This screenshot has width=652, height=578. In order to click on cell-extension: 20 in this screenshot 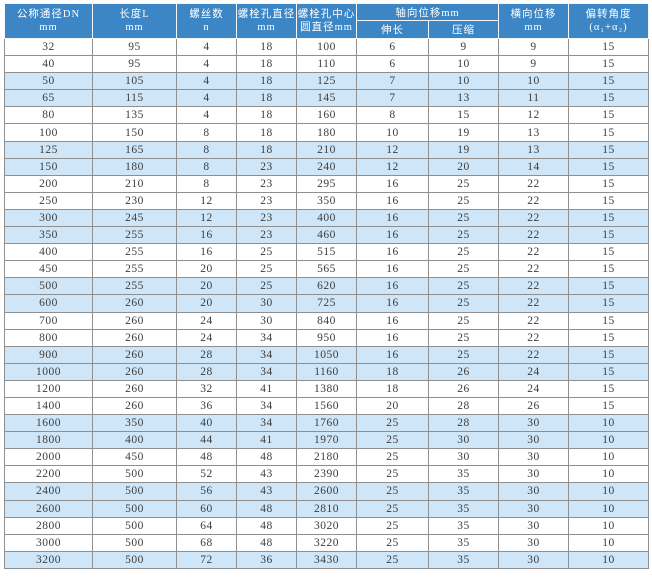, I will do `click(392, 406)`.